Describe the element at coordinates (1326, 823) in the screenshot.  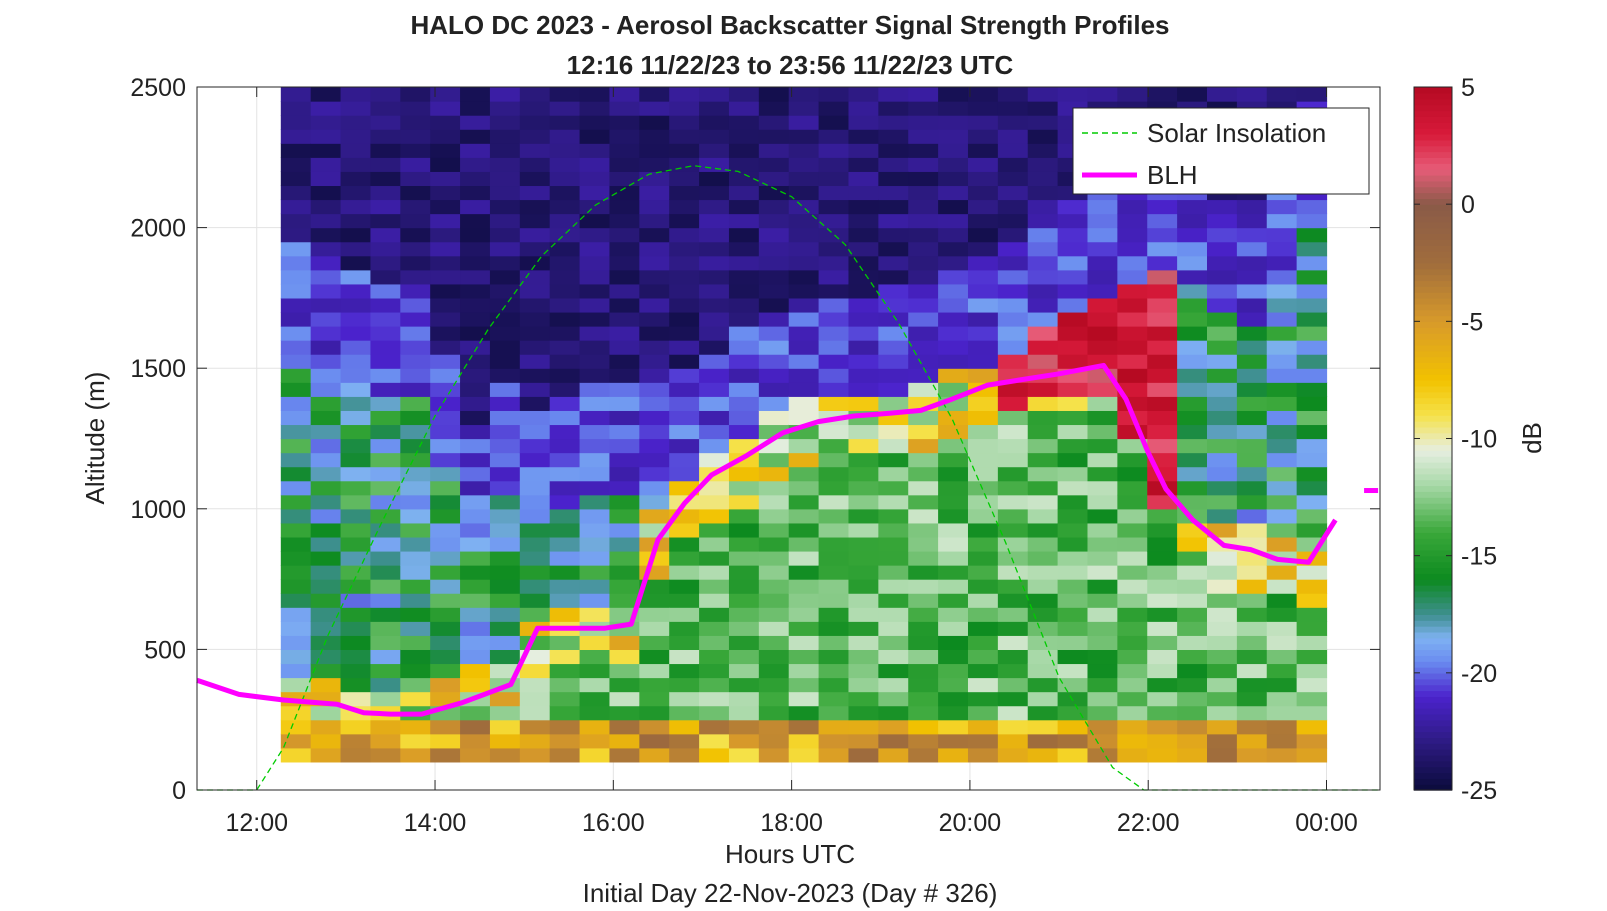
I see `x-tick-label: 00:00` at that location.